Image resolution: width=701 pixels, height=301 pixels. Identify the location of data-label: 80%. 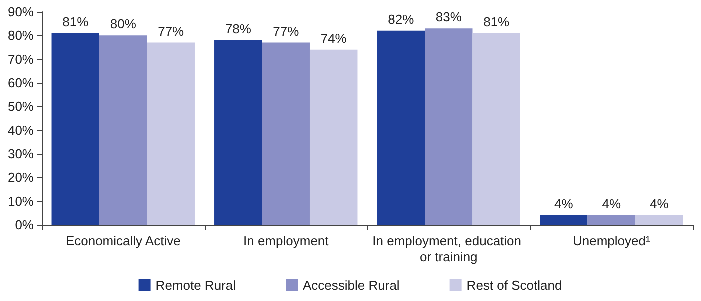
(123, 24).